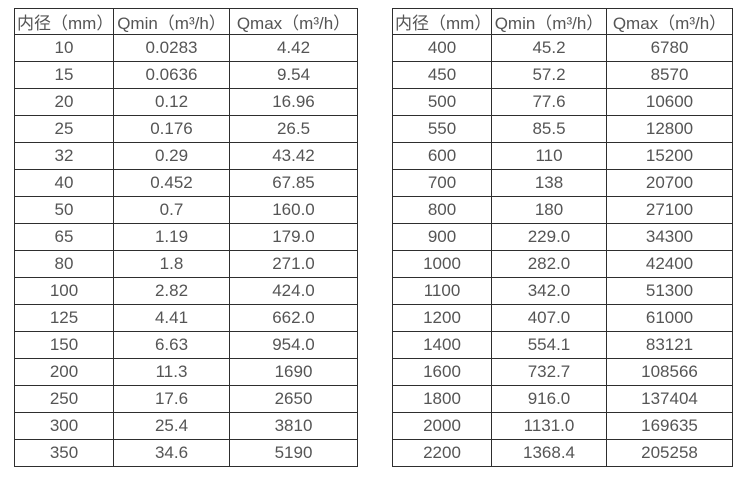  Describe the element at coordinates (669, 102) in the screenshot. I see `table-cell: 10600` at that location.